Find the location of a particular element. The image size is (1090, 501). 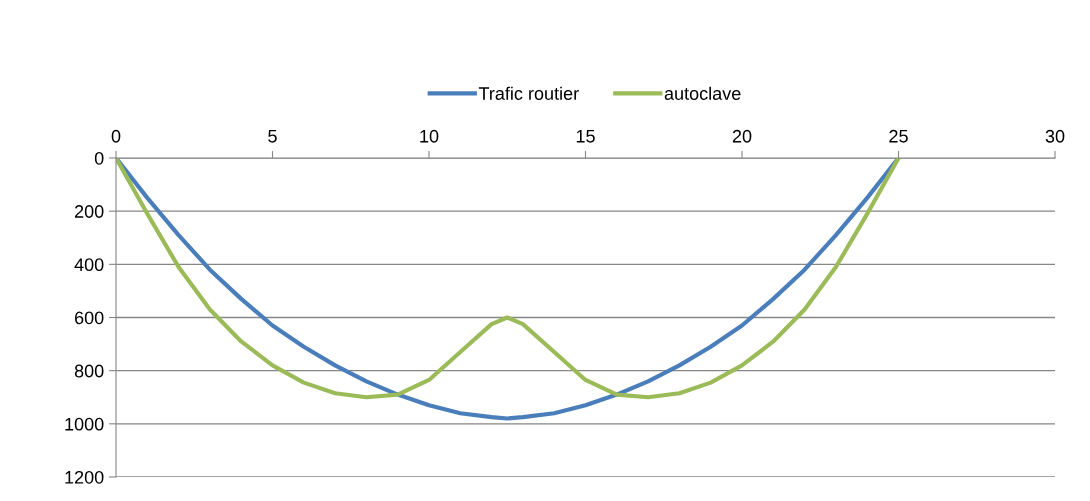

x-tick-label: 10 is located at coordinates (429, 136).